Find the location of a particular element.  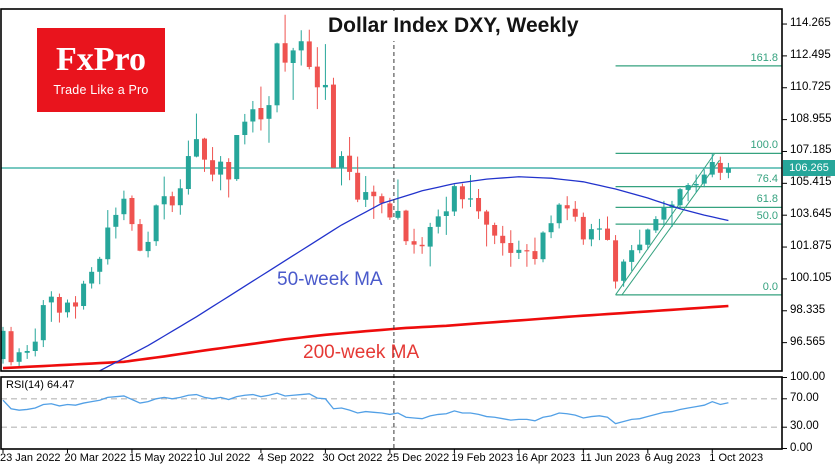

price-tick-label: 110.725 is located at coordinates (810, 86).